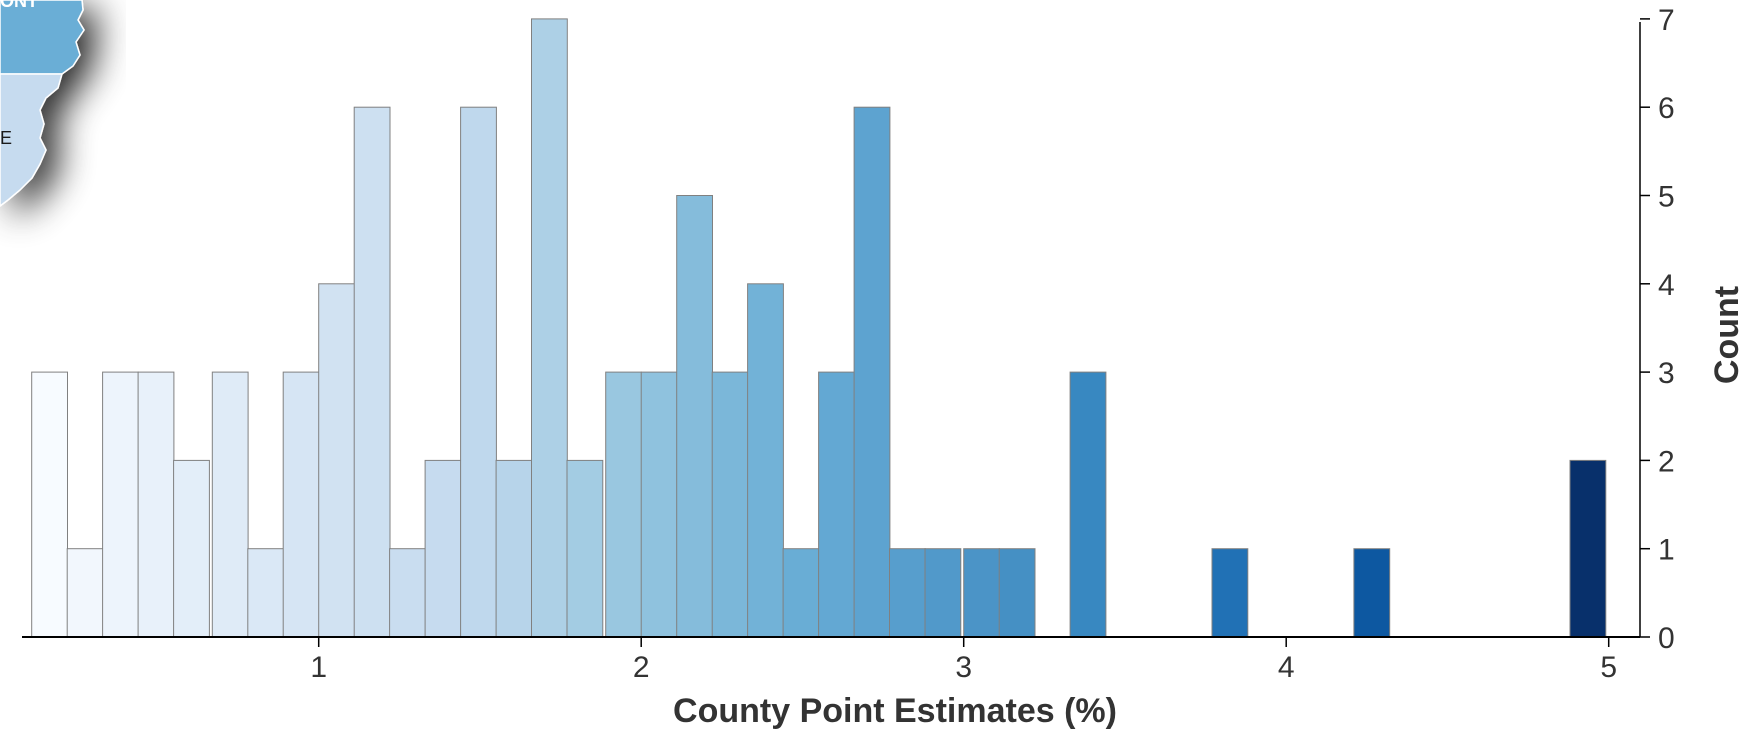  What do you see at coordinates (318, 667) in the screenshot?
I see `x-tick-label: 1` at bounding box center [318, 667].